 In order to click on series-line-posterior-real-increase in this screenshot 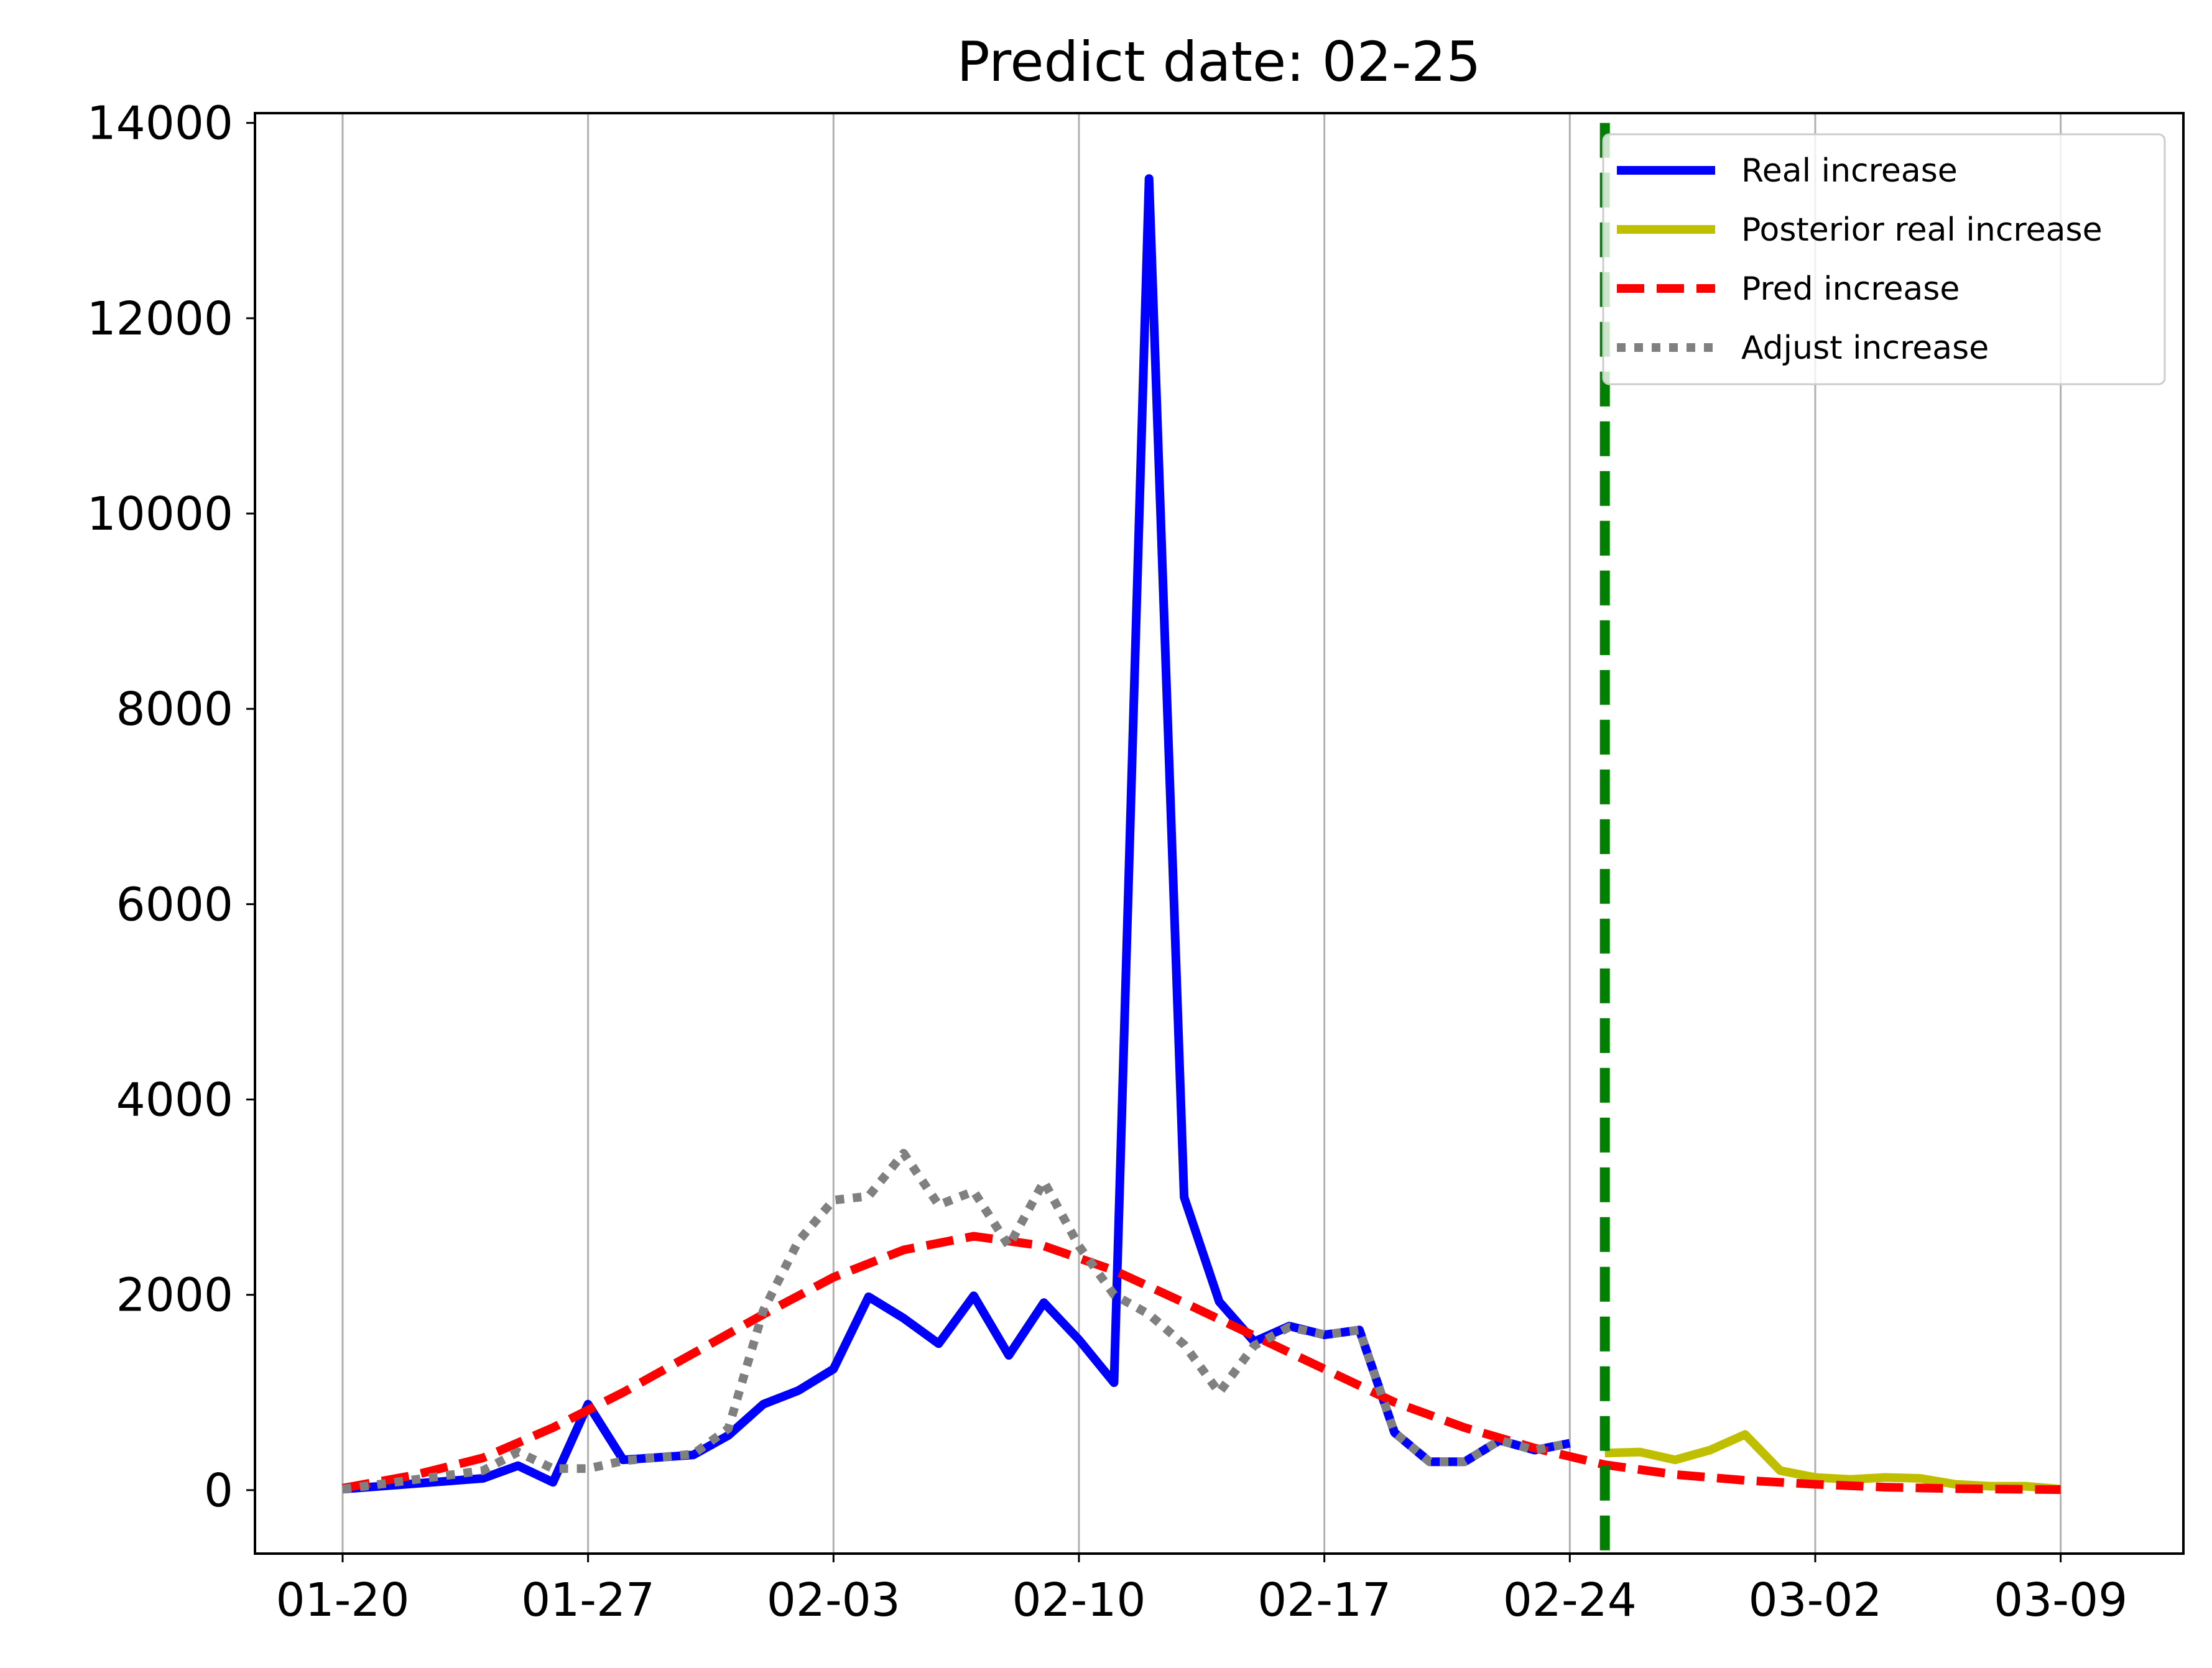, I will do `click(1833, 1462)`.